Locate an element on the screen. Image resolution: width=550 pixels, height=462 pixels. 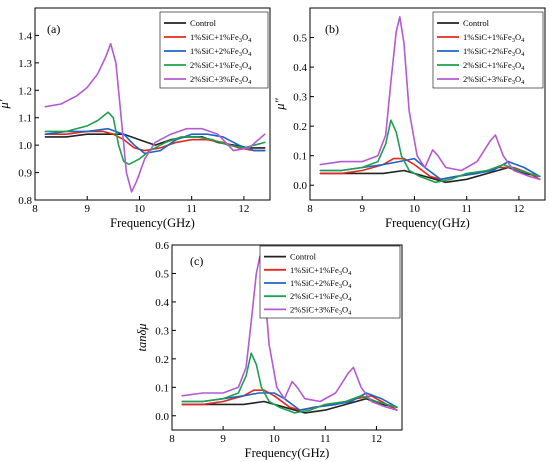
series-line-1-sic-2-fe3o4 is located at coordinates (155, 141).